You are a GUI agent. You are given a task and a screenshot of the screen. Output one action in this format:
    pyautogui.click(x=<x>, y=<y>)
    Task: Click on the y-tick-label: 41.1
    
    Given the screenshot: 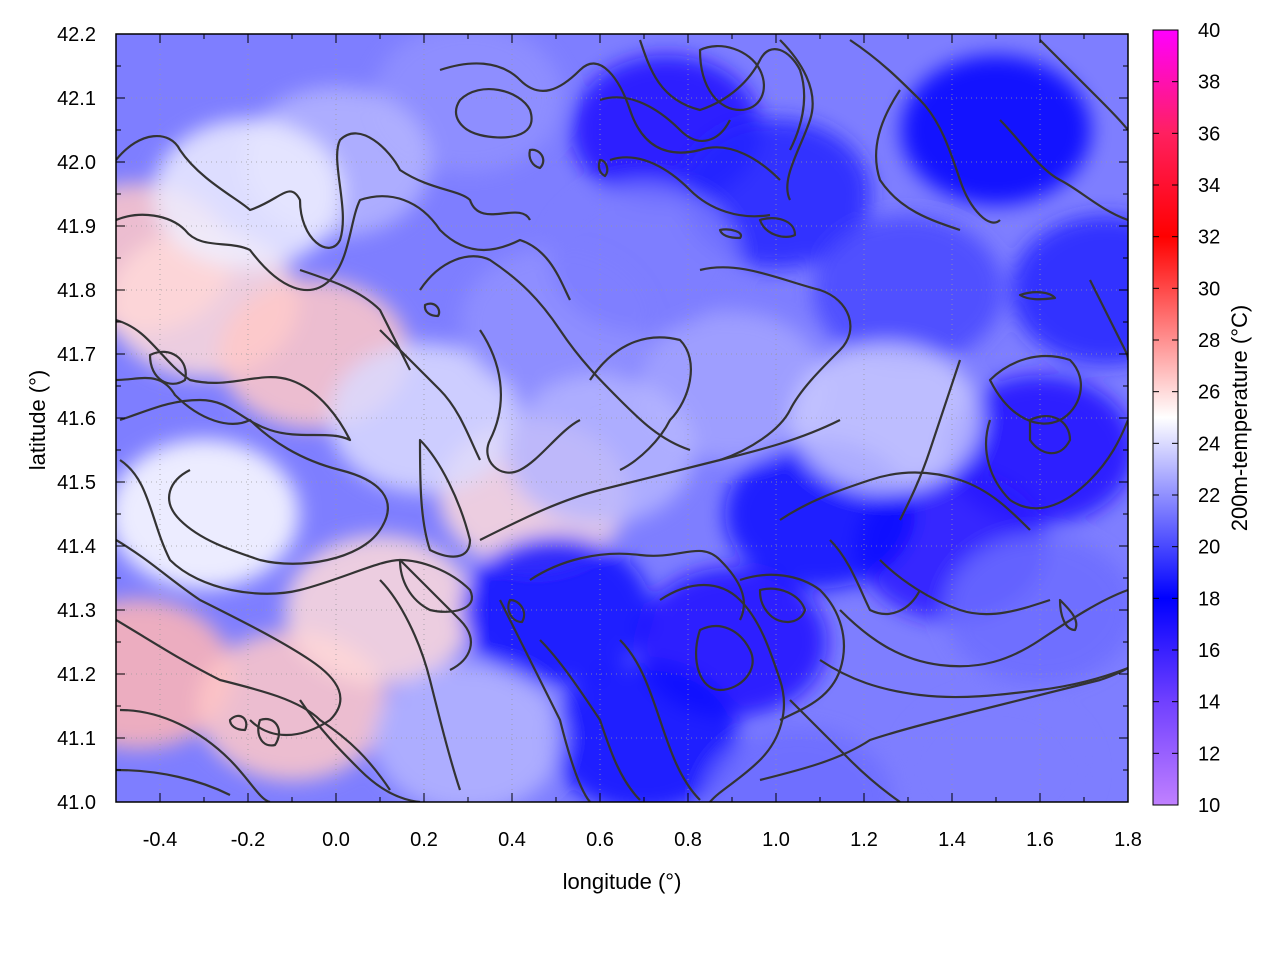 What is the action you would take?
    pyautogui.click(x=76, y=739)
    